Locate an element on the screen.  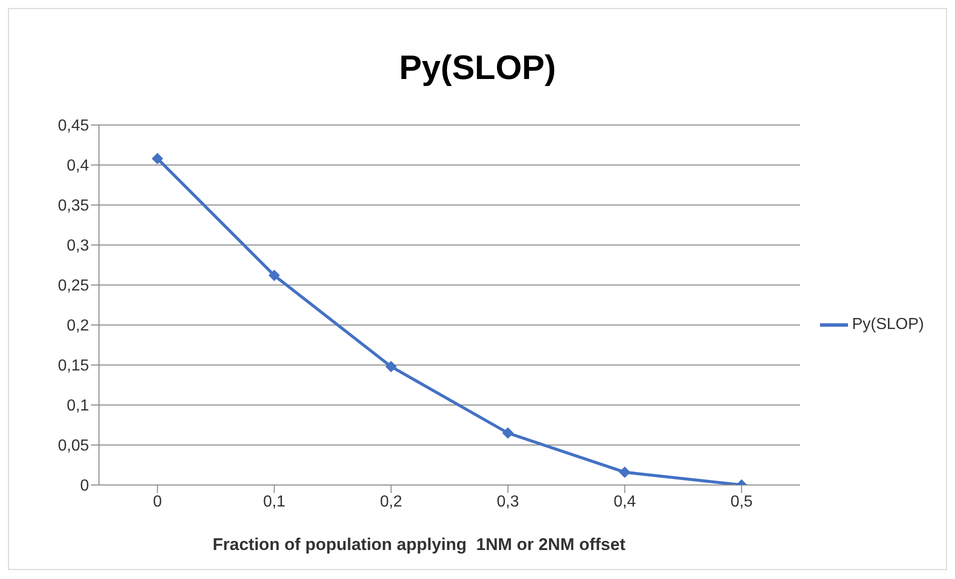
y-tick-label: 0,35 is located at coordinates (74, 206).